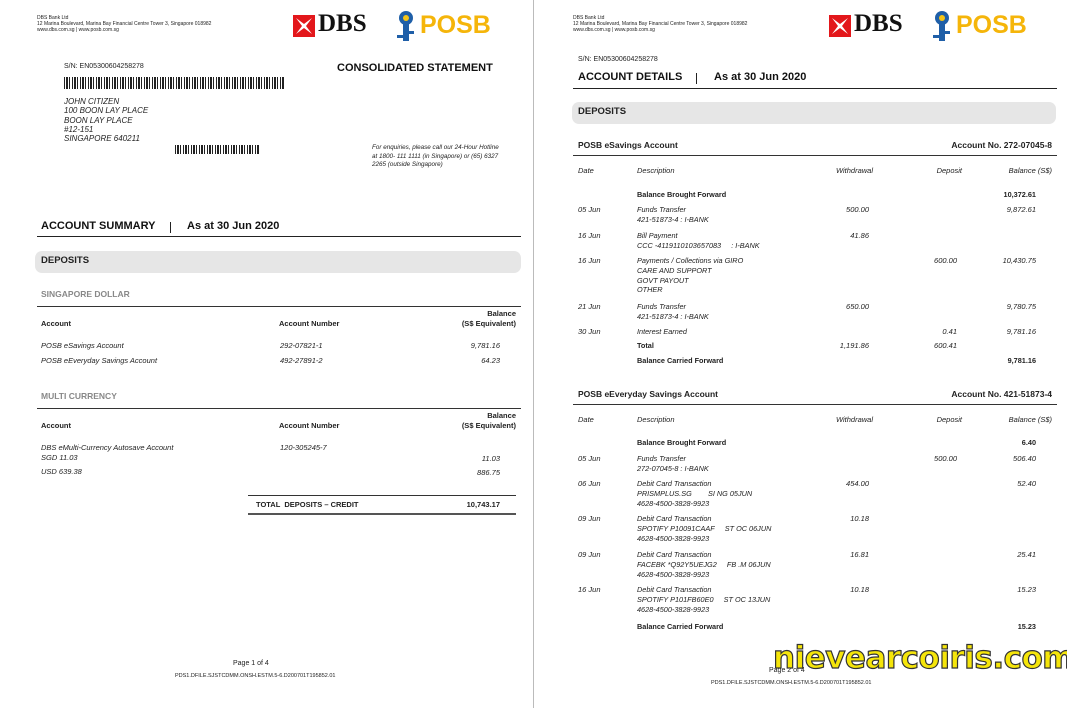 The width and height of the screenshot is (1067, 708). I want to click on balance: 886.75, so click(488, 472).